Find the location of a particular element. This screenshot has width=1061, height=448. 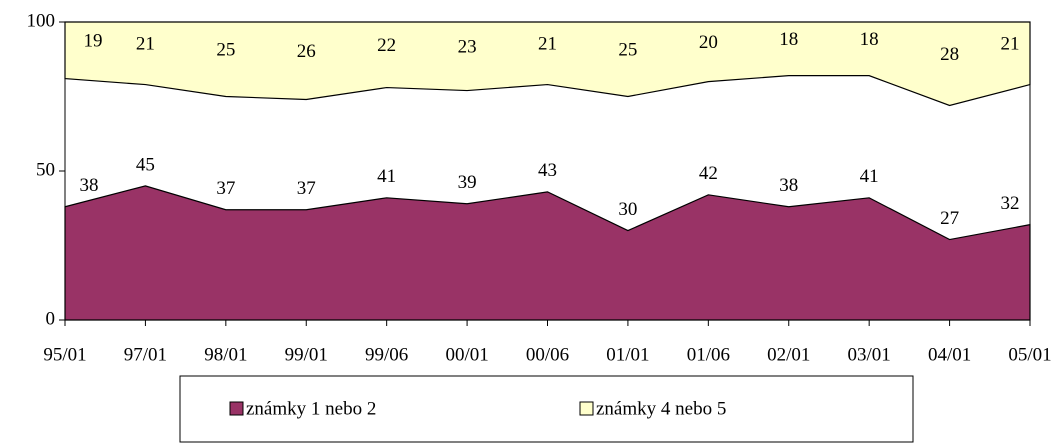

data-label: 32 is located at coordinates (1010, 203).